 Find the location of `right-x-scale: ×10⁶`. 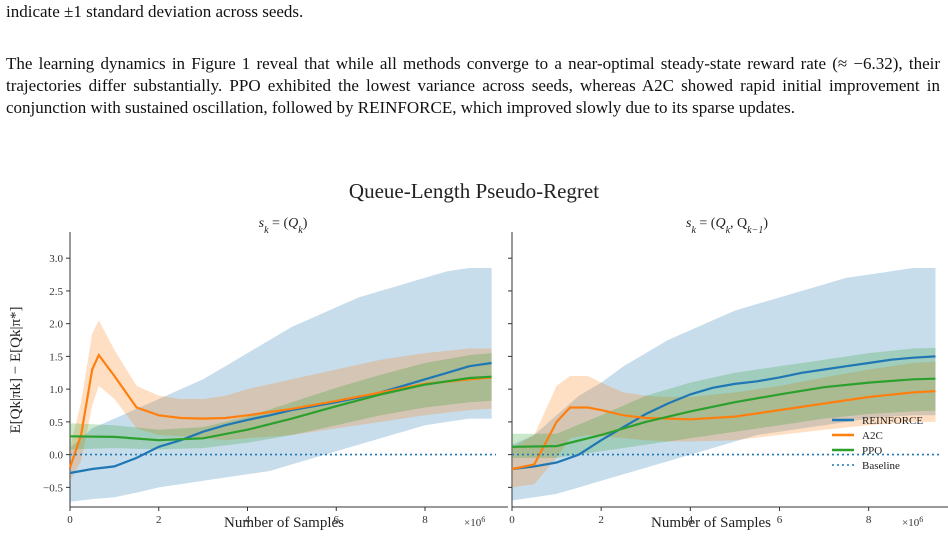

right-x-scale: ×10⁶ is located at coordinates (912, 522).